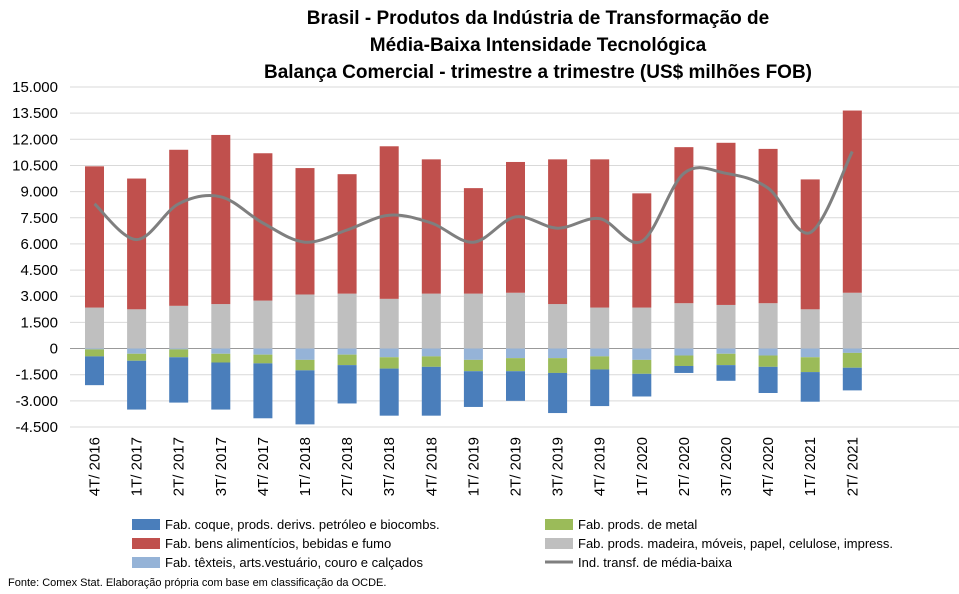 Image resolution: width=959 pixels, height=594 pixels. Describe the element at coordinates (36, 401) in the screenshot. I see `y-tick-label: -3.000` at that location.